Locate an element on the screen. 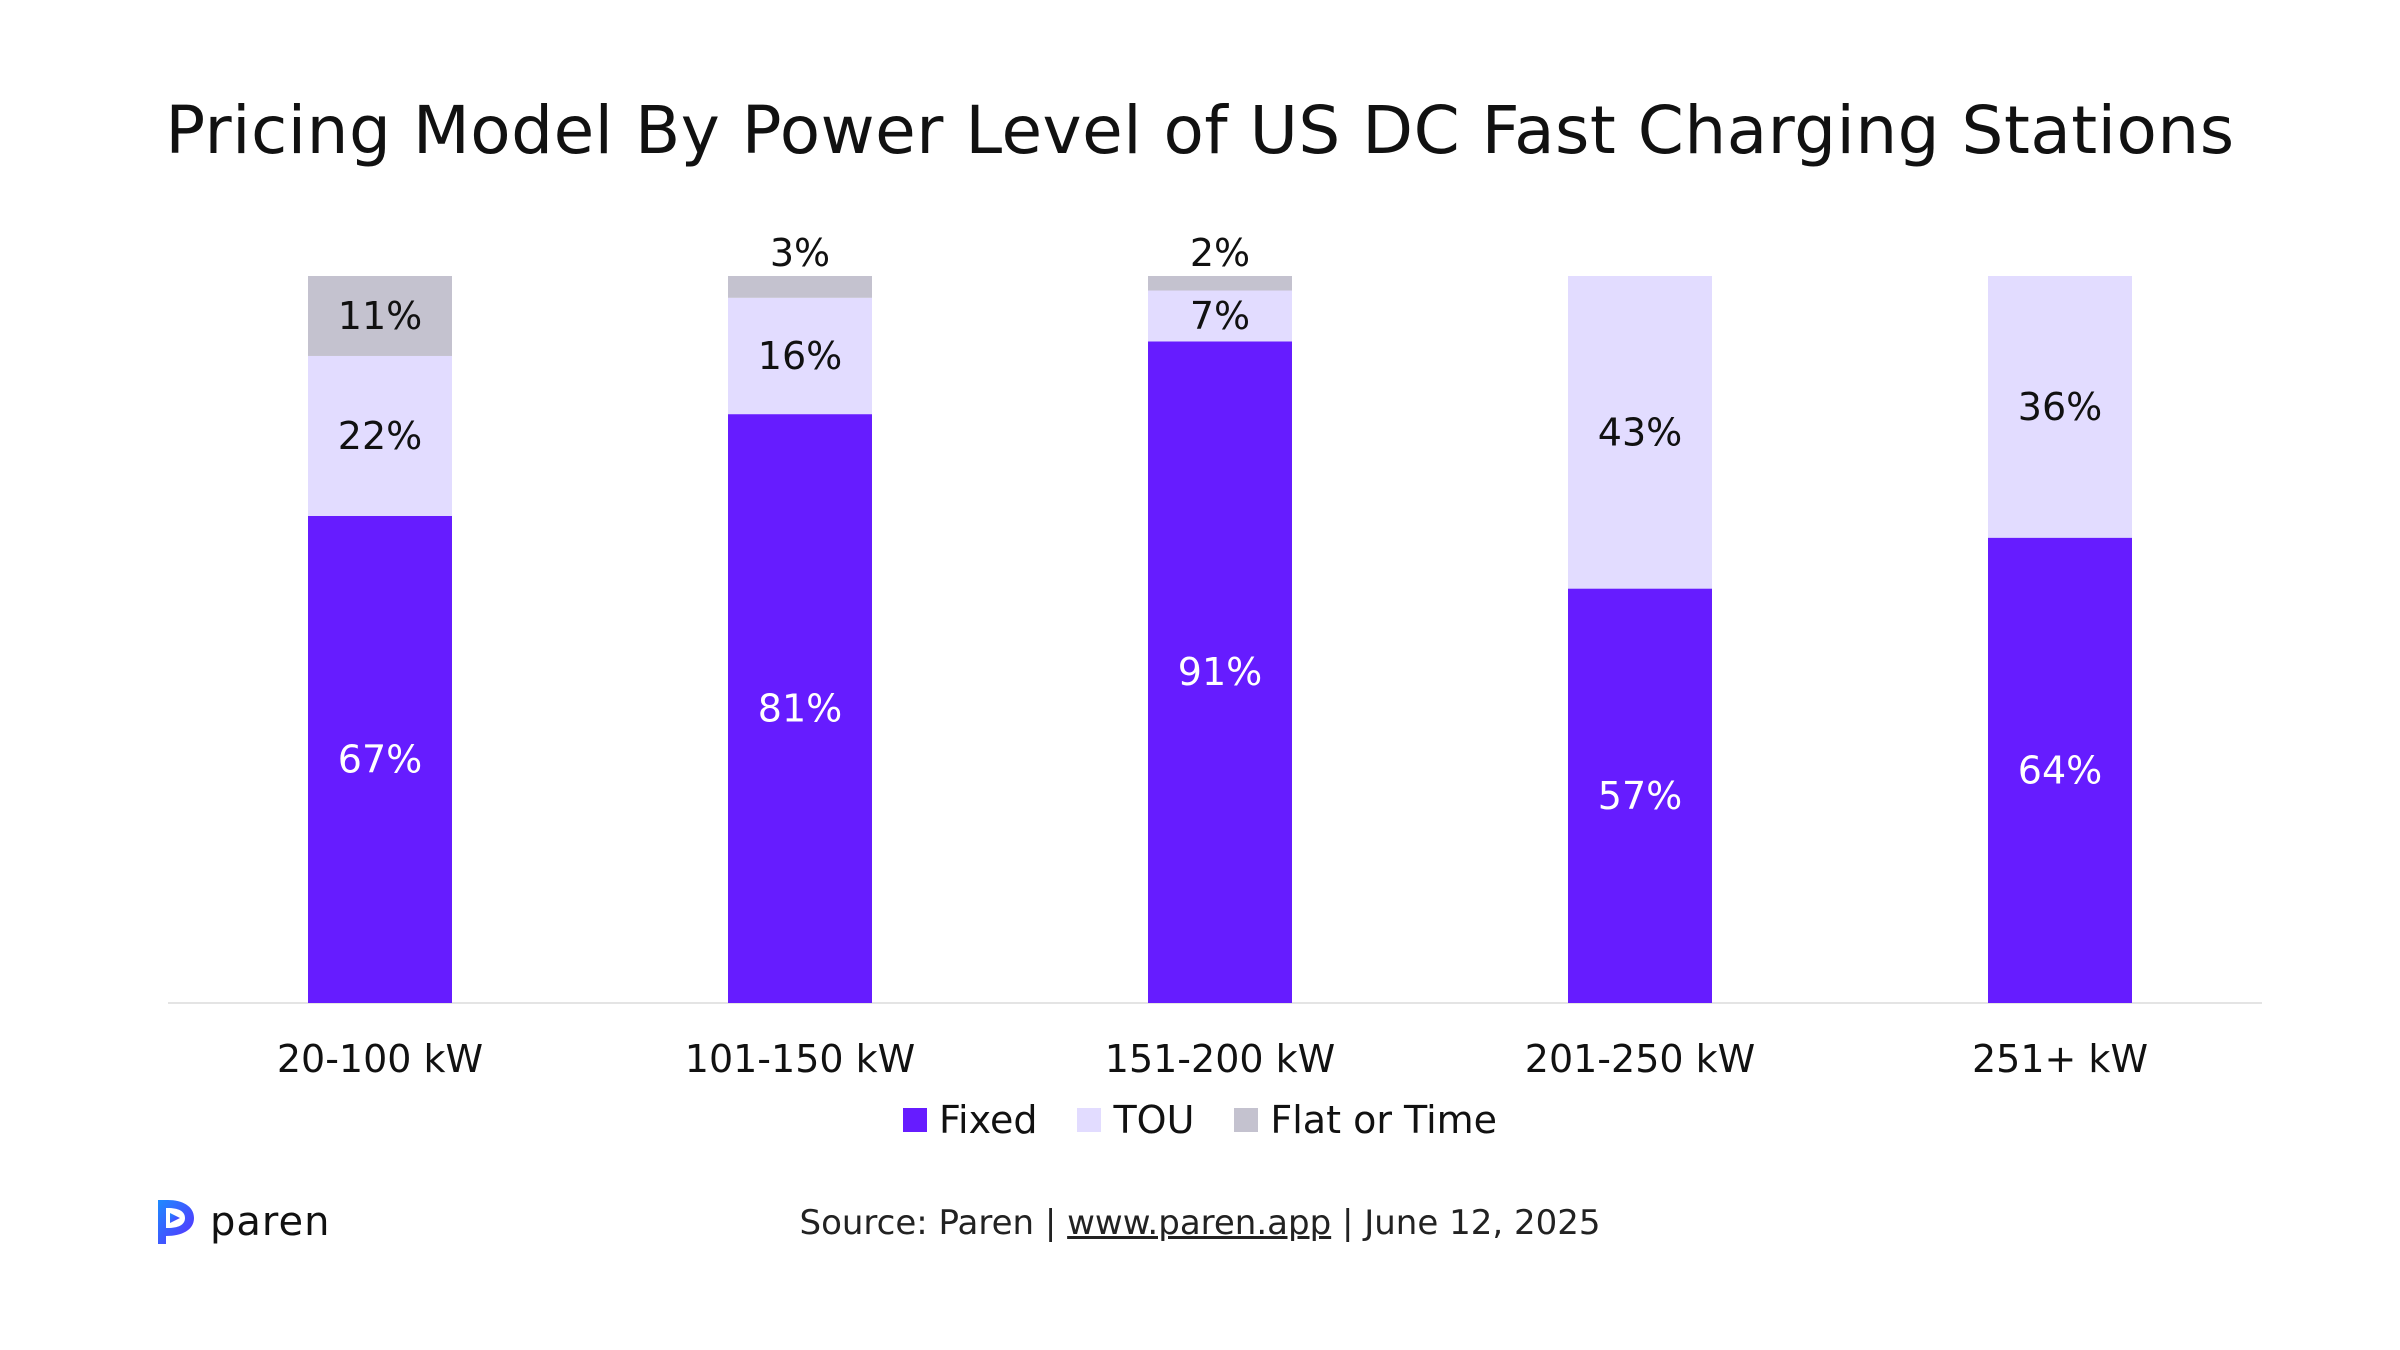 The height and width of the screenshot is (1350, 2400). data-label-flat-2: 2% is located at coordinates (1220, 253).